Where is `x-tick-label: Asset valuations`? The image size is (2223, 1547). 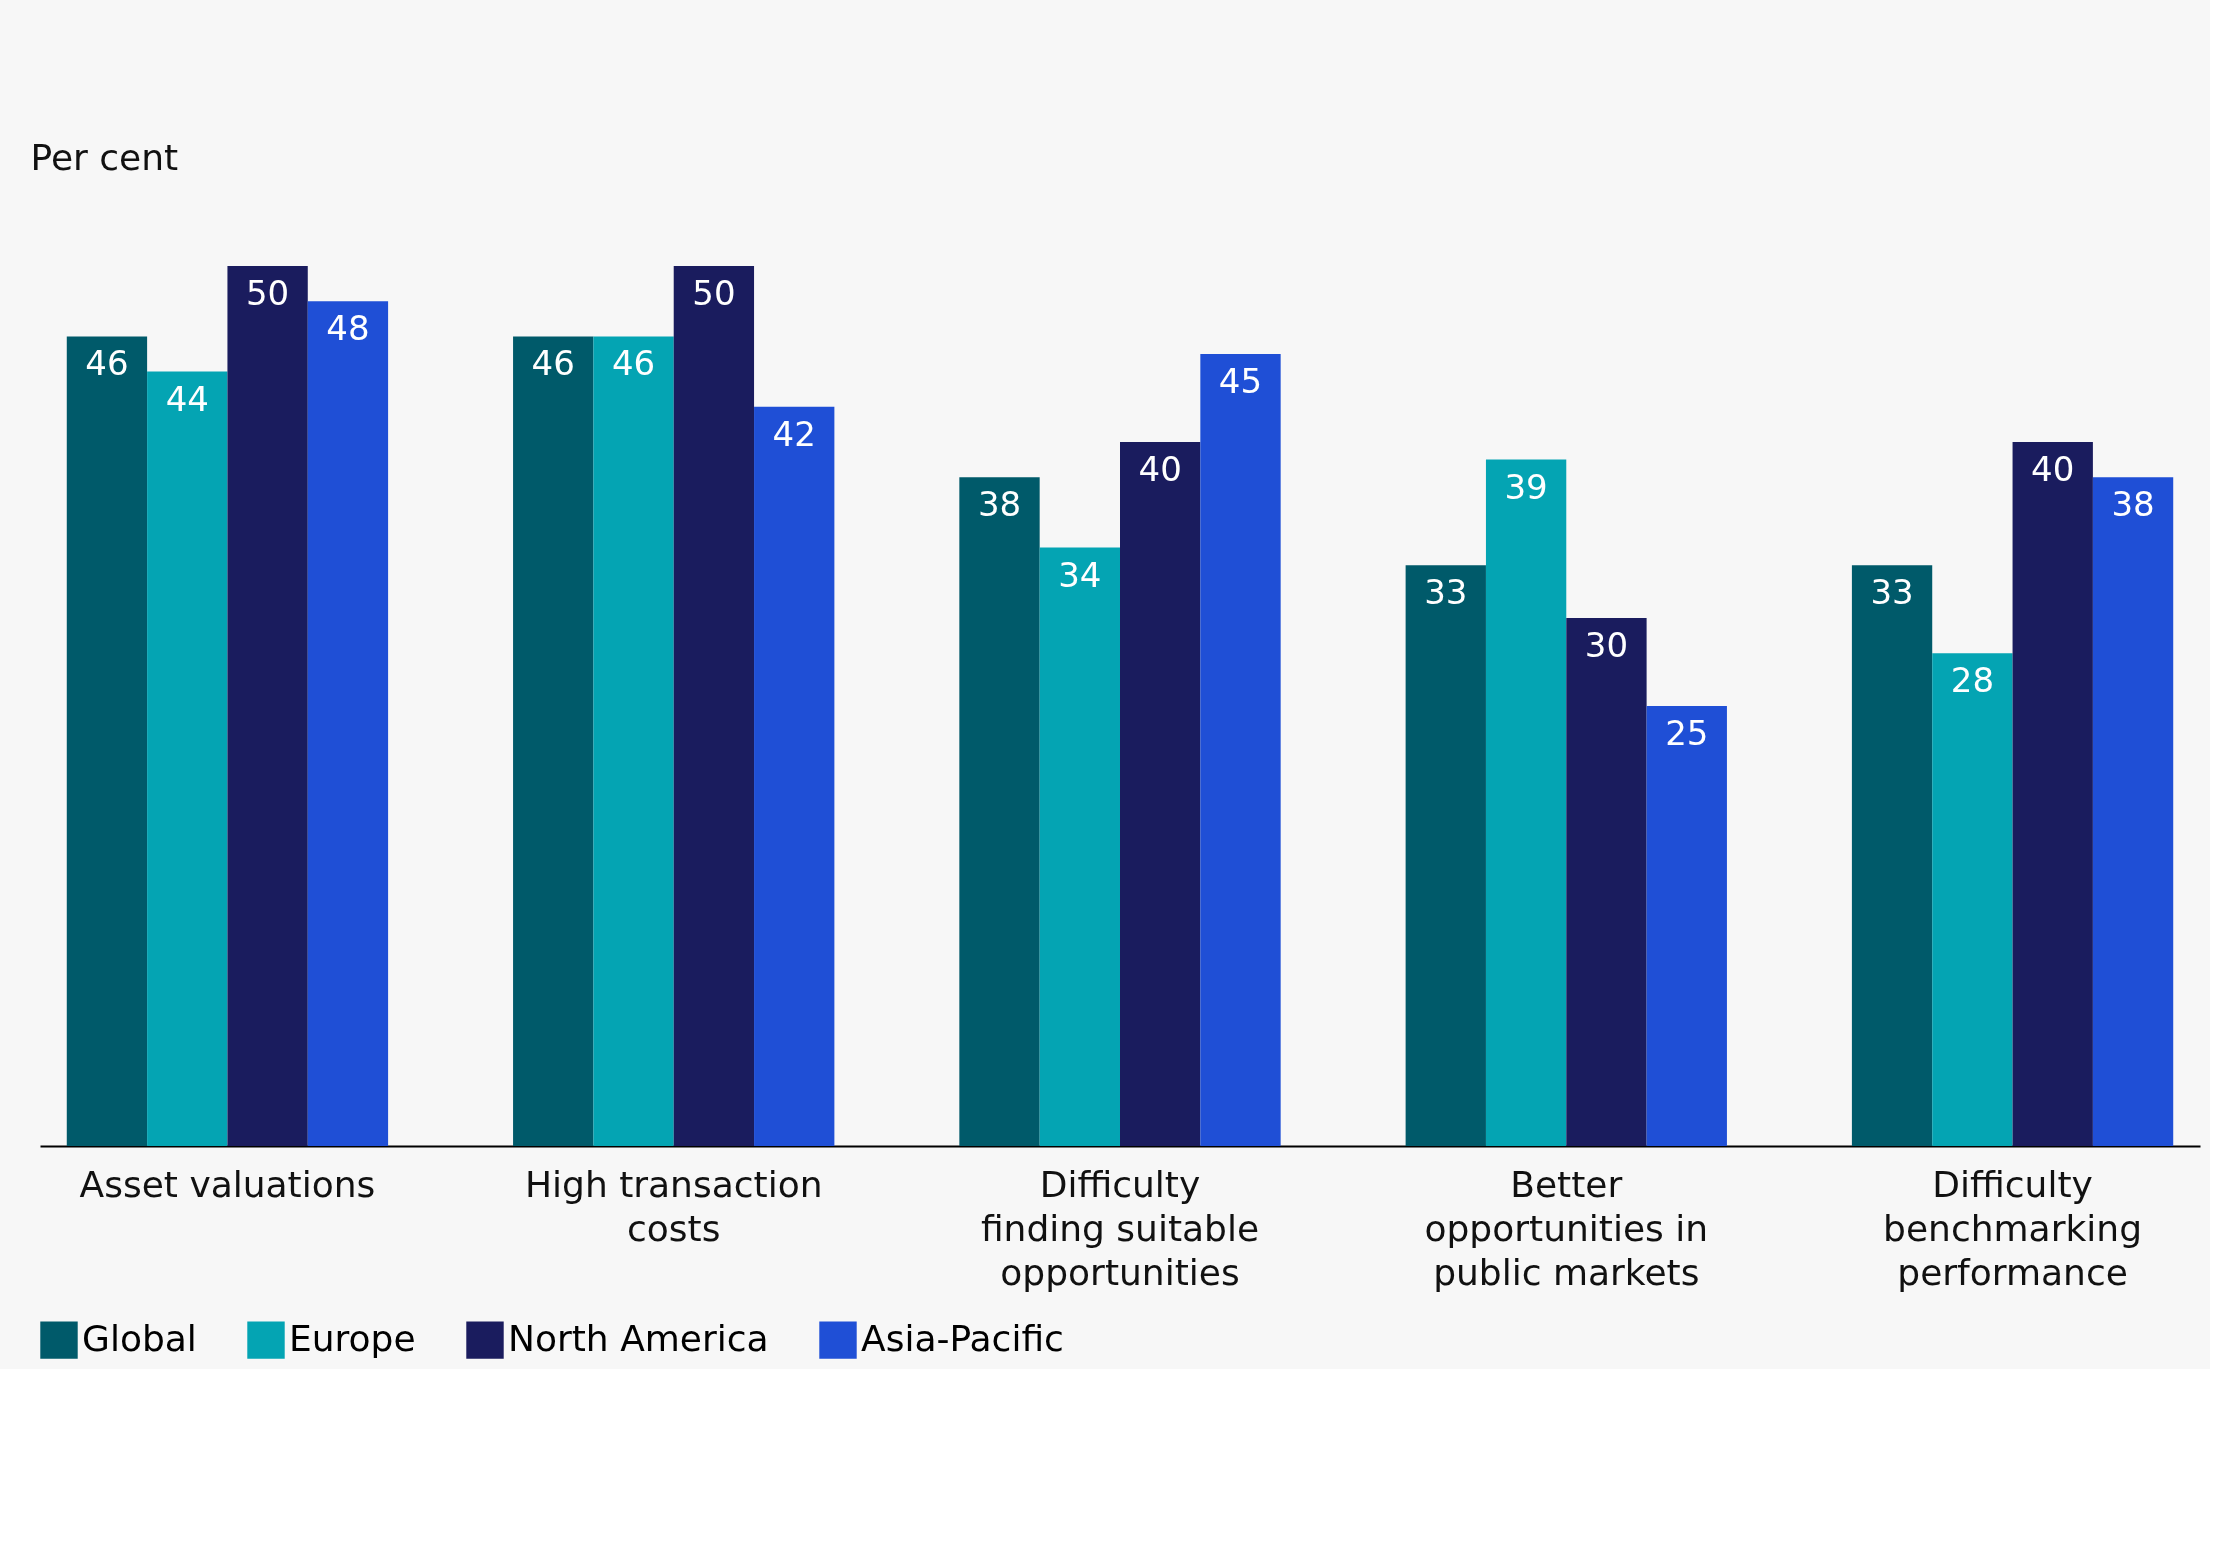
x-tick-label: Asset valuations is located at coordinates (227, 1184).